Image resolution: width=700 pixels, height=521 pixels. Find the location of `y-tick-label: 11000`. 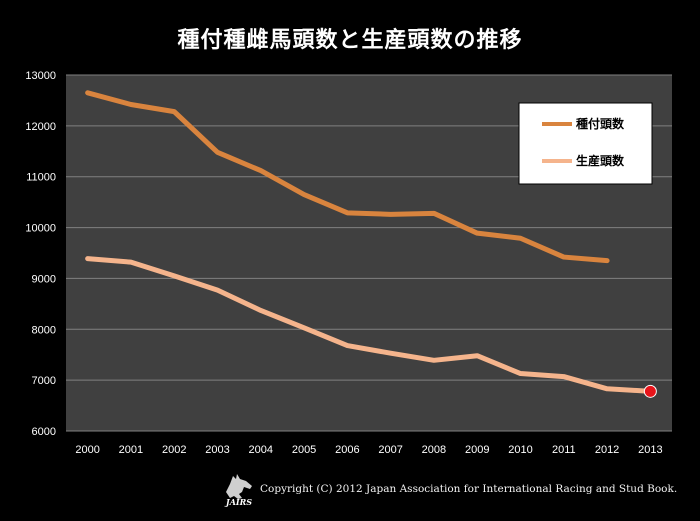

y-tick-label: 11000 is located at coordinates (41, 178).